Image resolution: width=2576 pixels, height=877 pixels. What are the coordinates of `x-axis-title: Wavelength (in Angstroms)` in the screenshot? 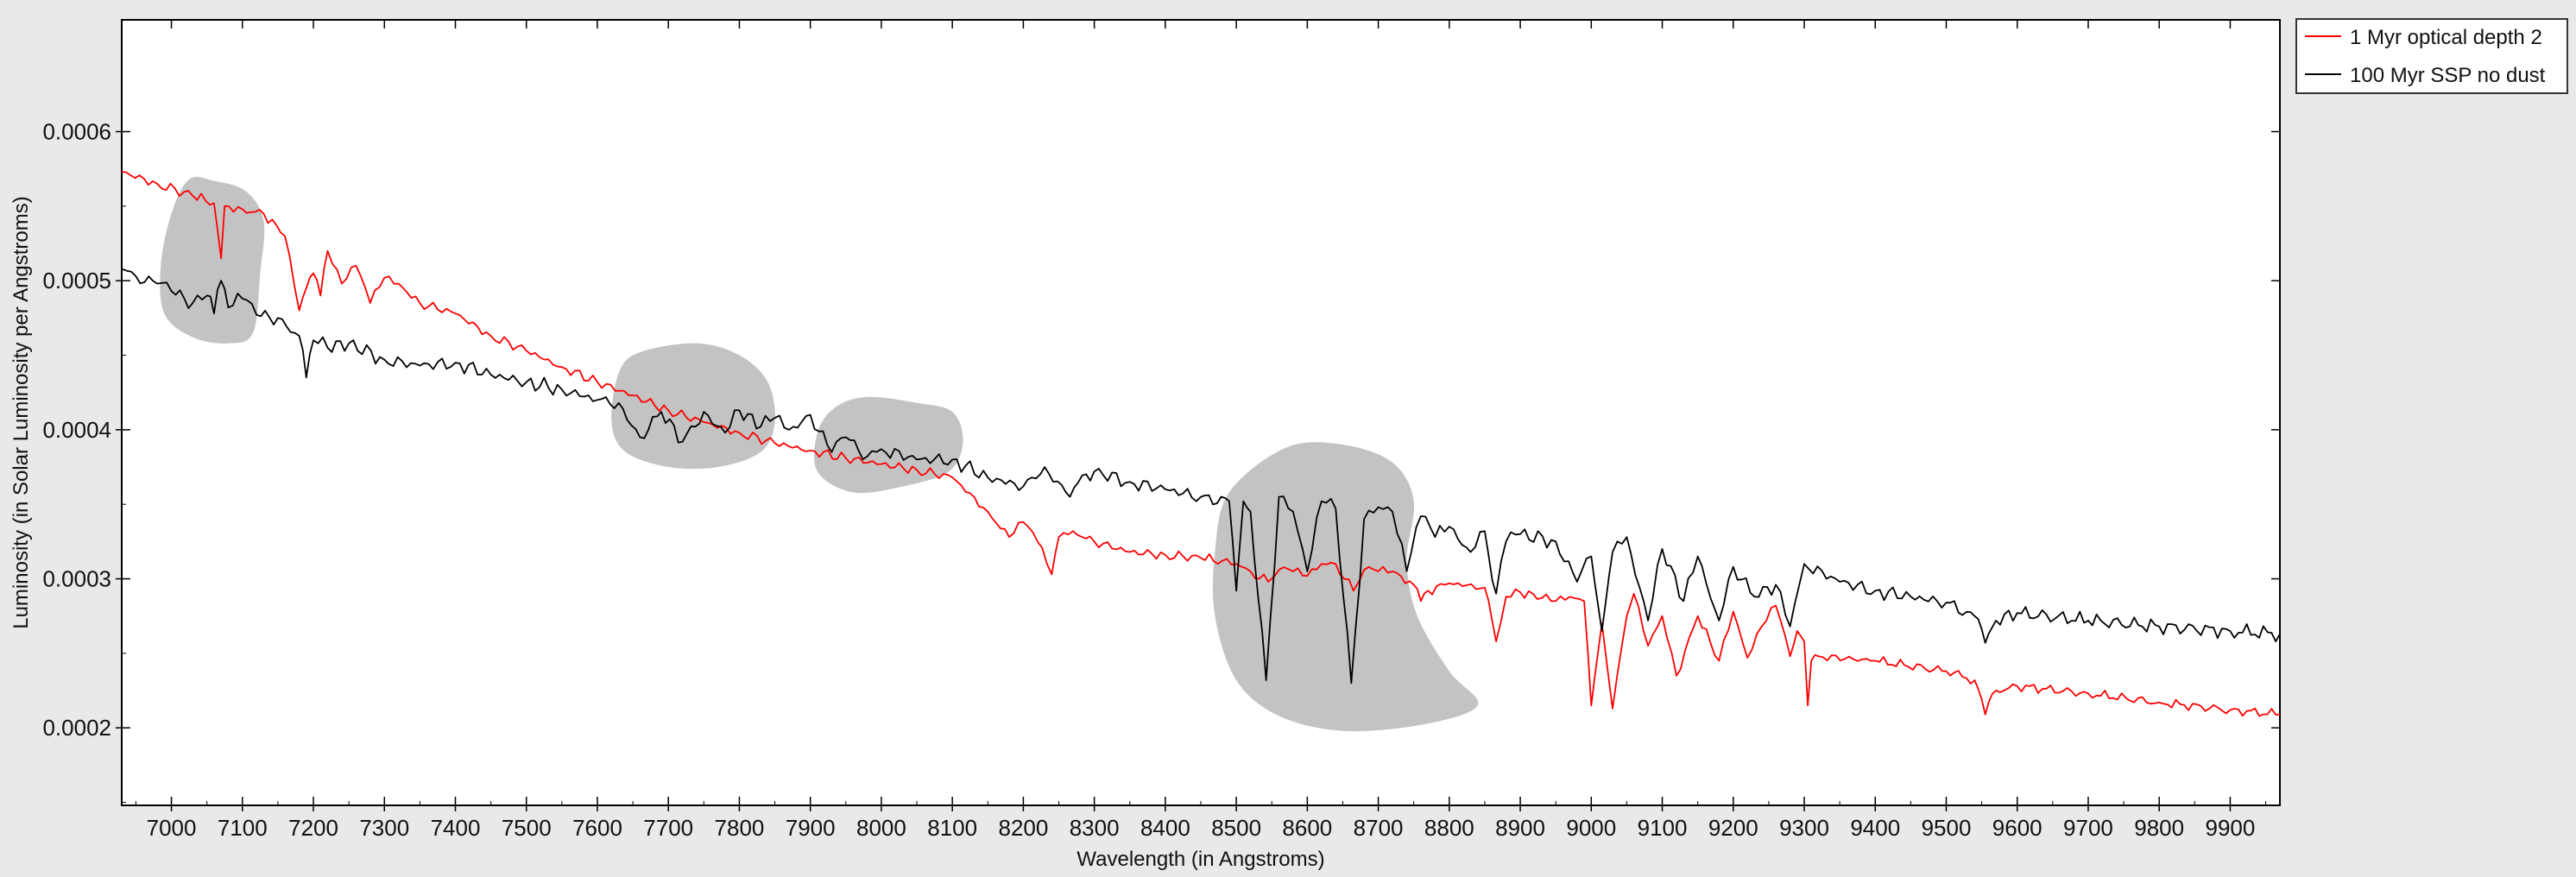 It's located at (1200, 859).